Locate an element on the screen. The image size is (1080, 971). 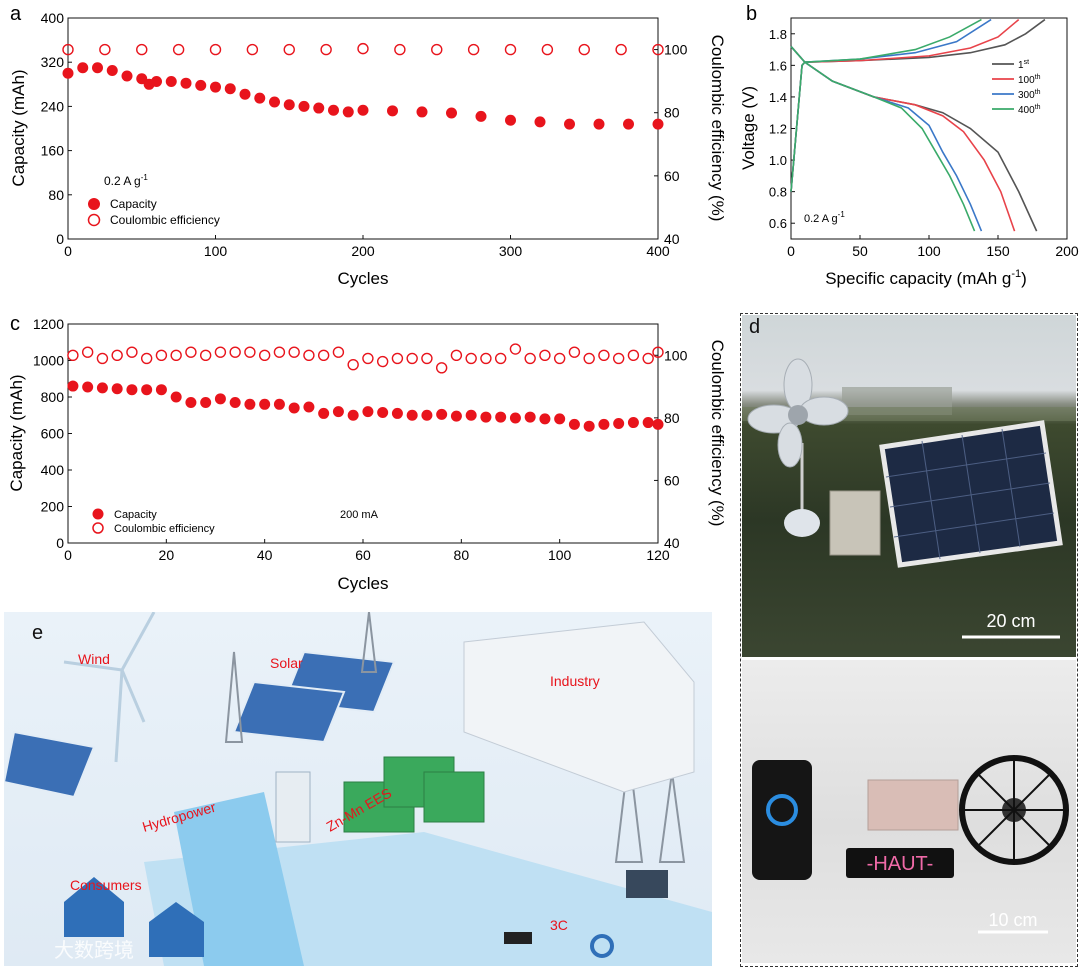
x-tick-label: 0 is located at coordinates (68, 555).